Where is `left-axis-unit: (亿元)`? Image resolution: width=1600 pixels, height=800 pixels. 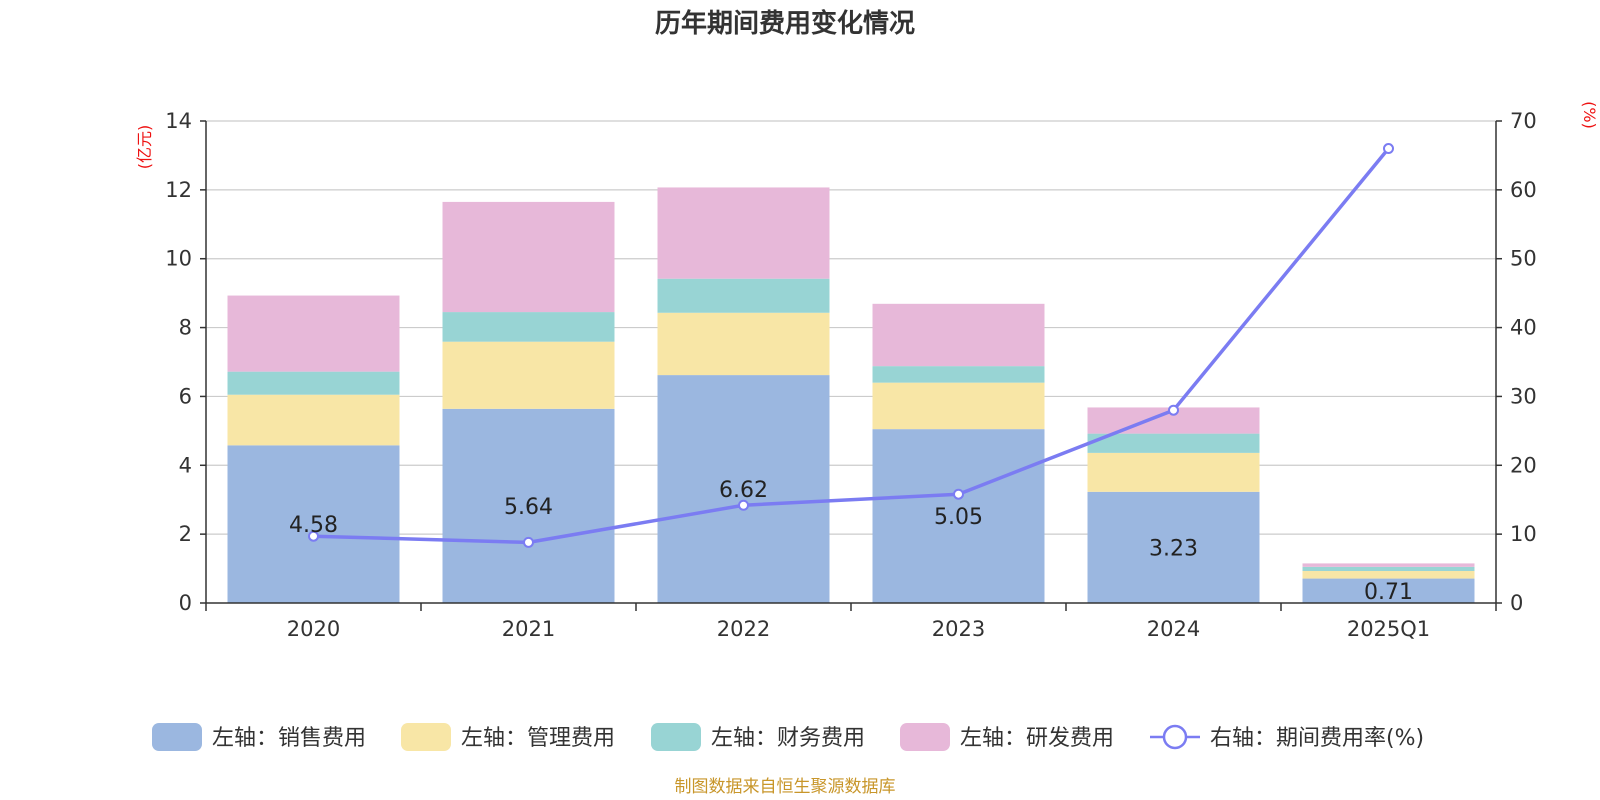
left-axis-unit: (亿元) is located at coordinates (144, 147).